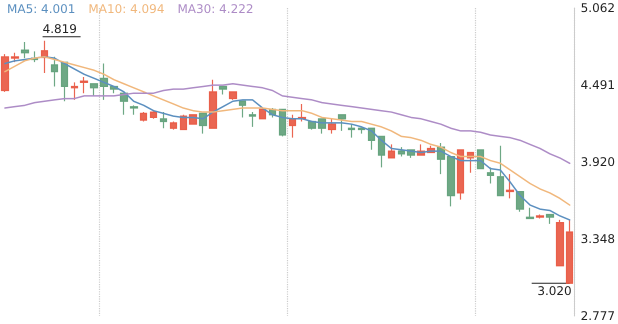  What do you see at coordinates (598, 85) in the screenshot?
I see `y-tick-label: 4.491` at bounding box center [598, 85].